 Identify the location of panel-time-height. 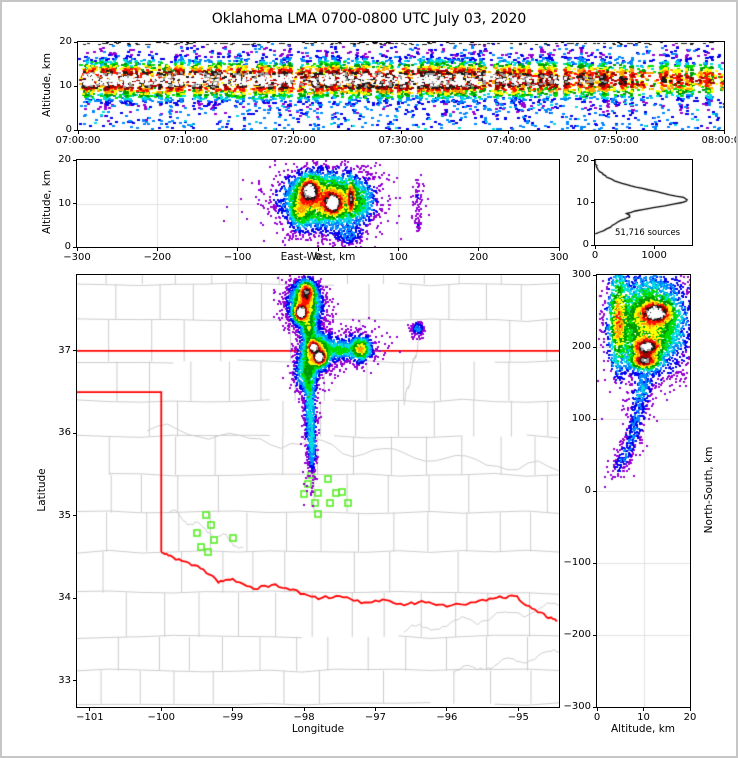
(401, 86).